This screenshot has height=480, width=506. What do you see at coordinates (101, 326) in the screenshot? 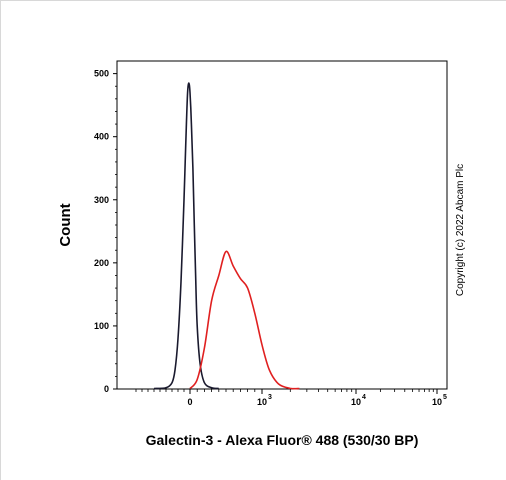
I see `y-tick-label: 100` at bounding box center [101, 326].